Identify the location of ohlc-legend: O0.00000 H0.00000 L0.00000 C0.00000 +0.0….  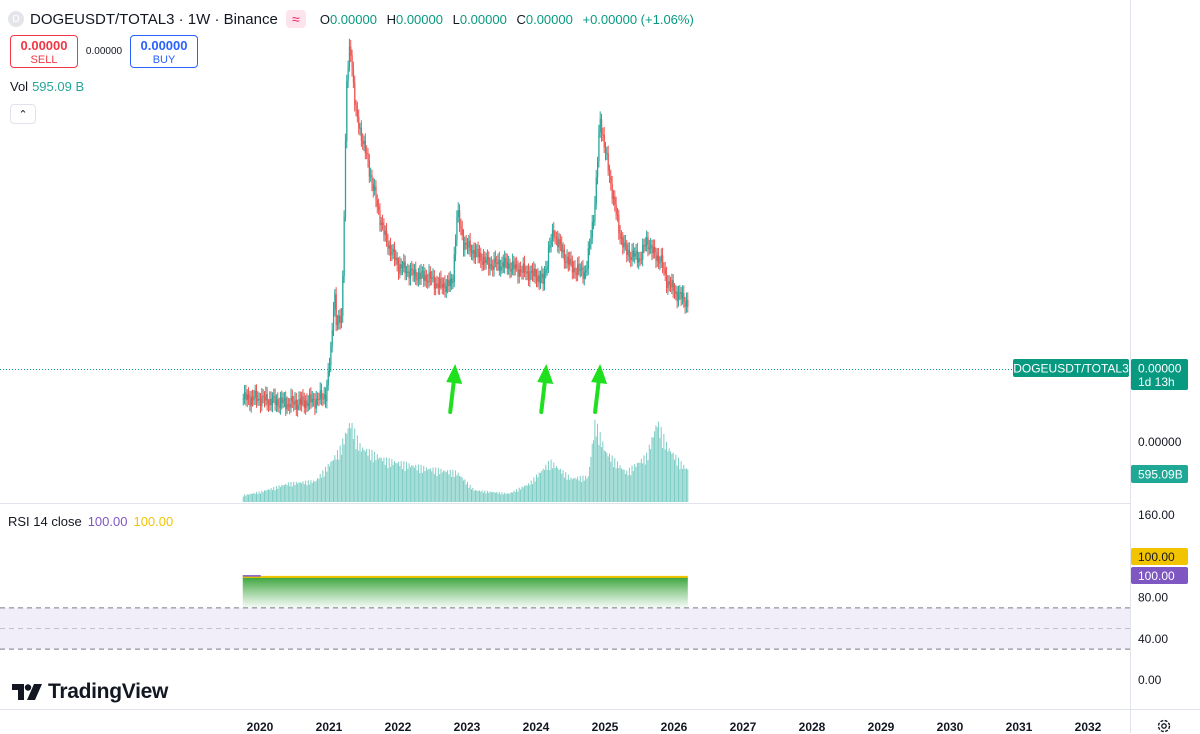
(504, 19).